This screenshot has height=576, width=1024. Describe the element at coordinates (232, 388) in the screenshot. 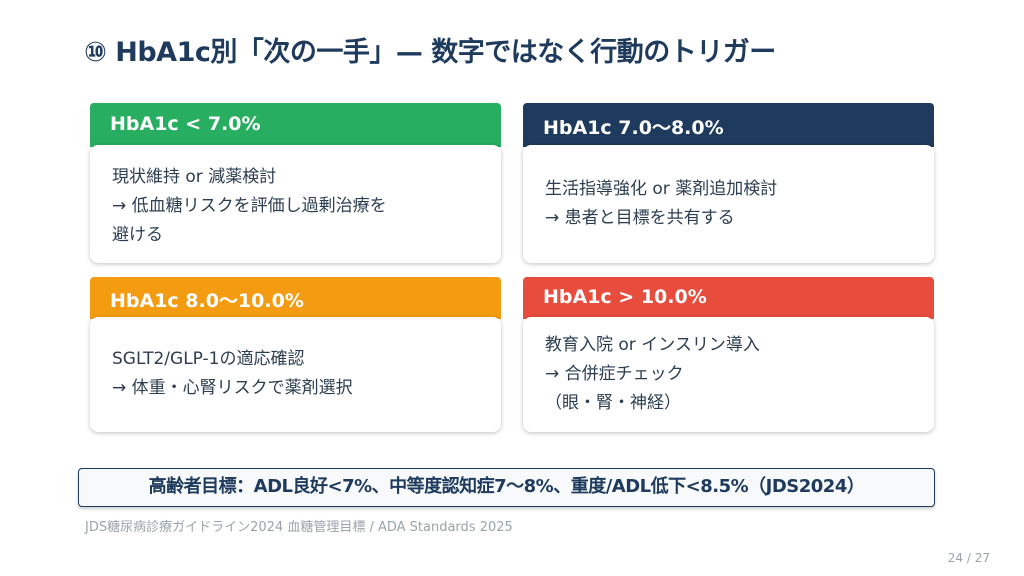

I see `card-line: → 体重・心腎リスクで薬剤選択` at that location.